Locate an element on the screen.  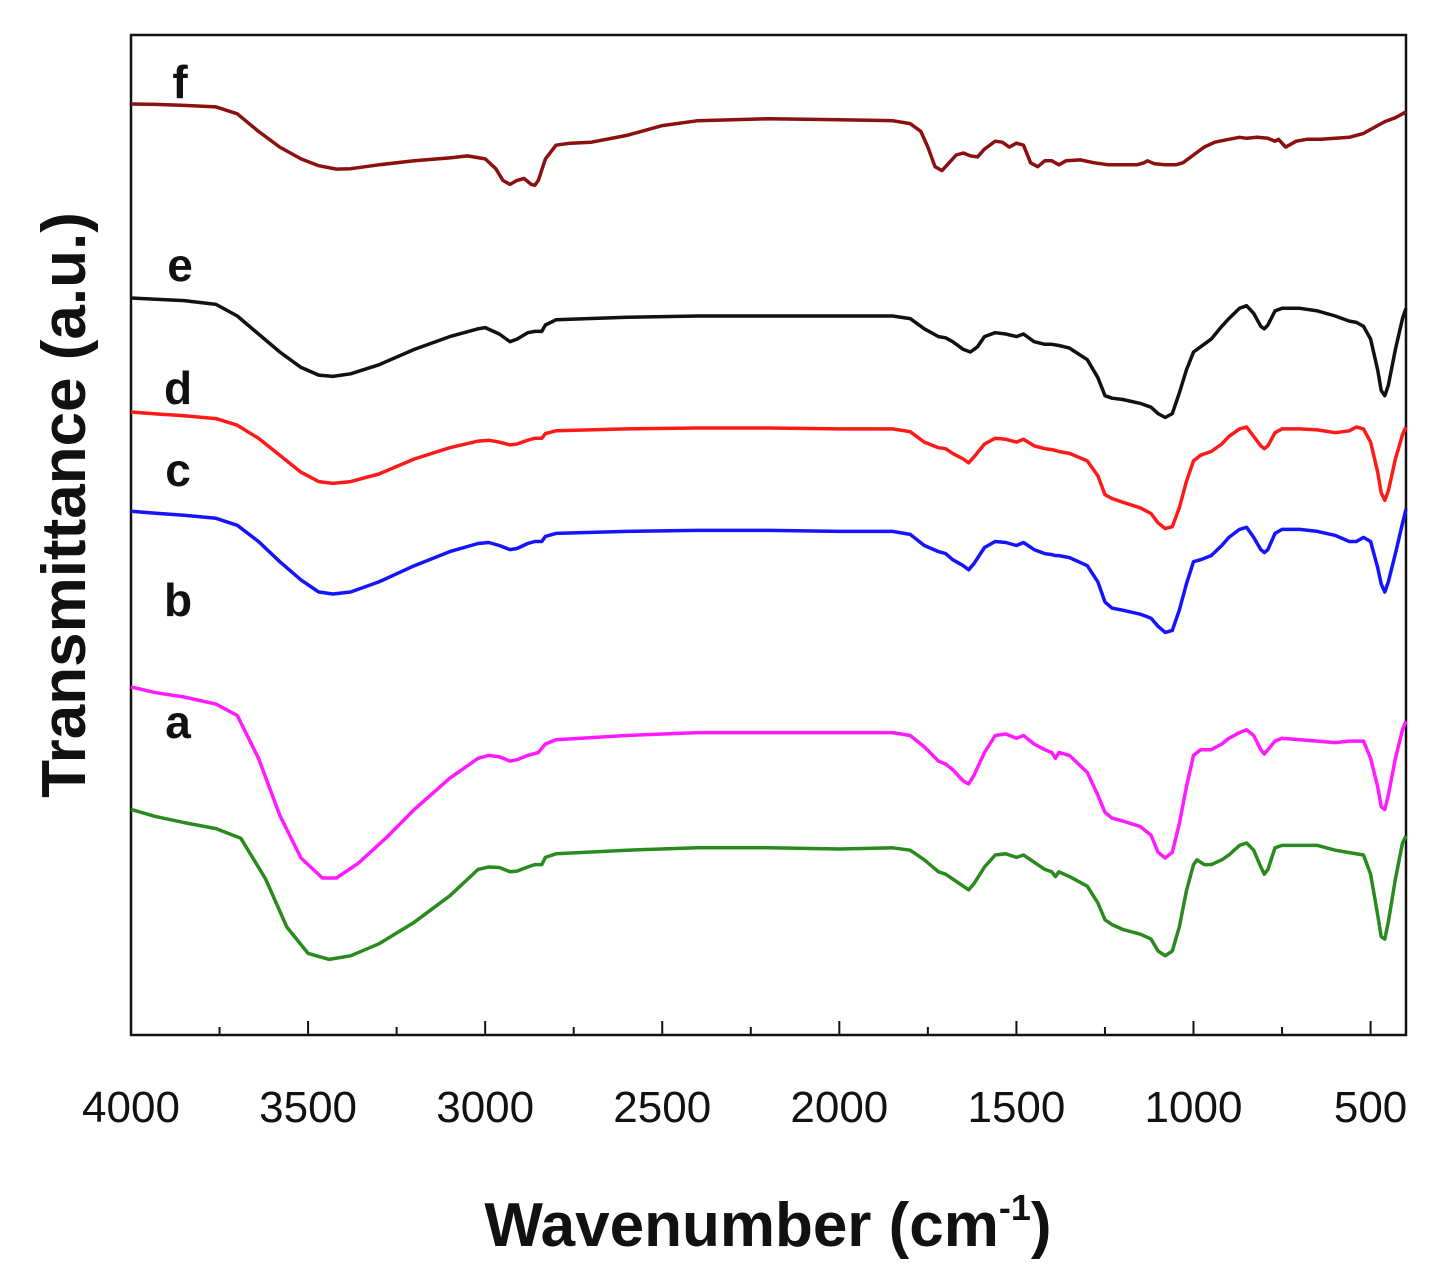
x-tick-label-1500: 1500 is located at coordinates (1016, 1107).